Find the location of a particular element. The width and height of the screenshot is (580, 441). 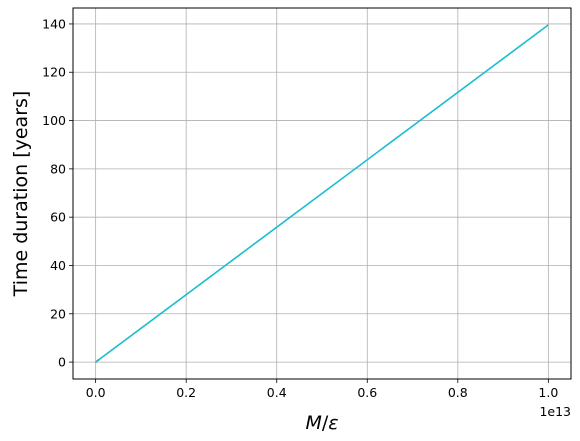

y-tick-label: 100 is located at coordinates (54, 120).